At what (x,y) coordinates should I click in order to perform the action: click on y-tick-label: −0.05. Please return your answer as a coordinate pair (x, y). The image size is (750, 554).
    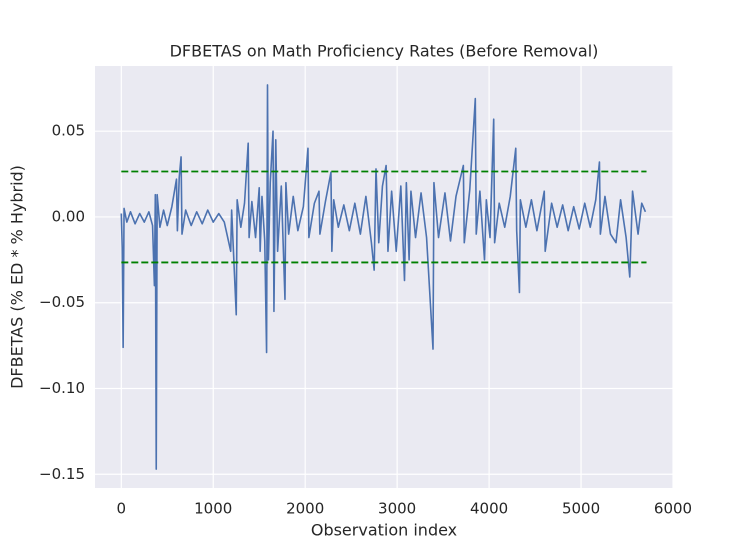
    Looking at the image, I should click on (62, 302).